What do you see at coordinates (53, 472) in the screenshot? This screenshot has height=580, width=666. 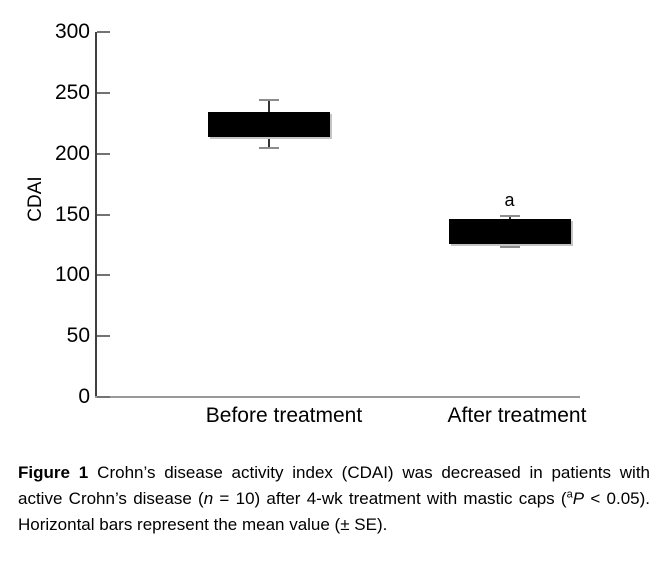 I see `caption-figure-number: Figure 1` at bounding box center [53, 472].